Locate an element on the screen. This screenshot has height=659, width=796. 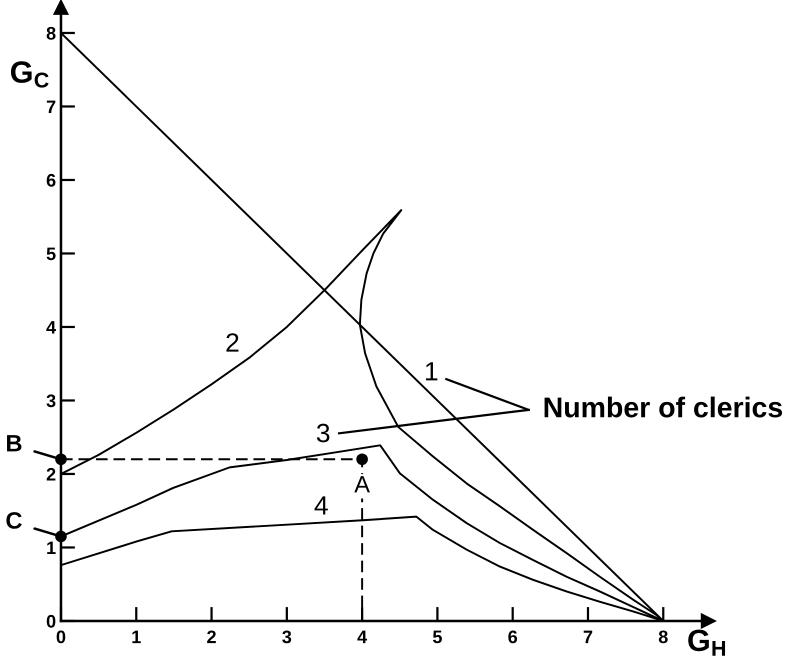
x-tick-label: 5 is located at coordinates (437, 637).